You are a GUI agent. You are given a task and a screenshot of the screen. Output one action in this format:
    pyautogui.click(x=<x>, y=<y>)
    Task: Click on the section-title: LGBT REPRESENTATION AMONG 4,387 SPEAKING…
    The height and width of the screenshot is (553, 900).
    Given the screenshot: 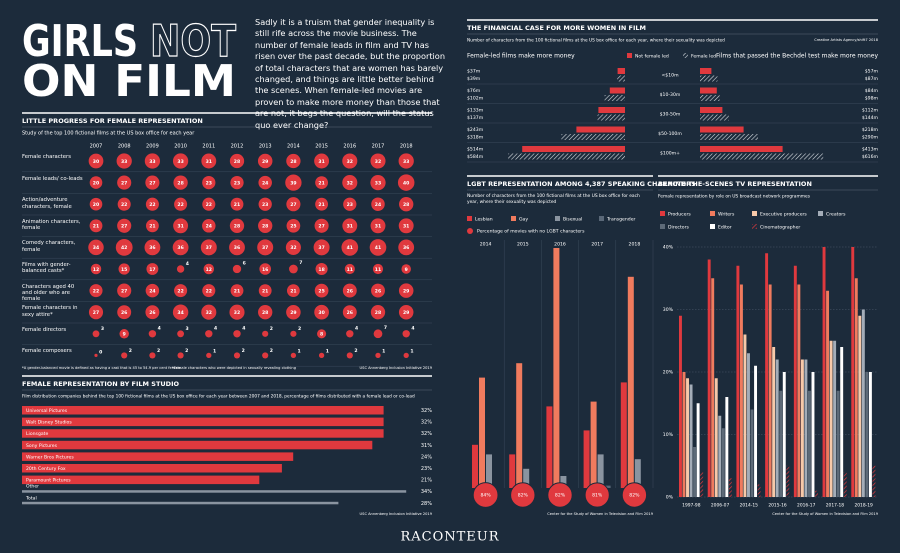 What is the action you would take?
    pyautogui.click(x=581, y=184)
    